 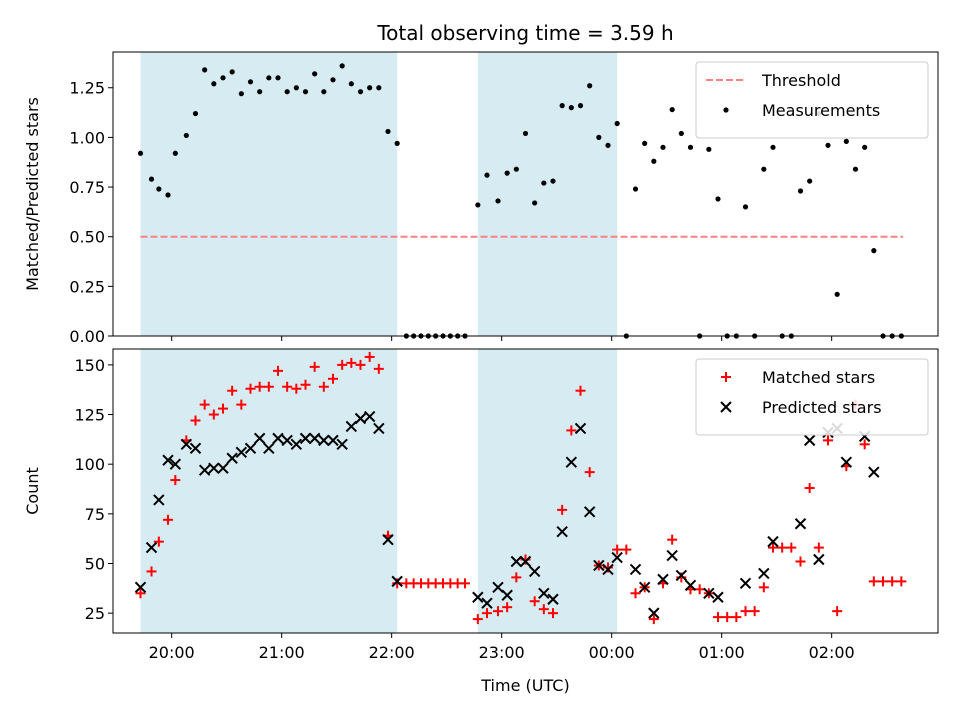 I want to click on x-tick-label-5: 01:00, so click(x=722, y=652).